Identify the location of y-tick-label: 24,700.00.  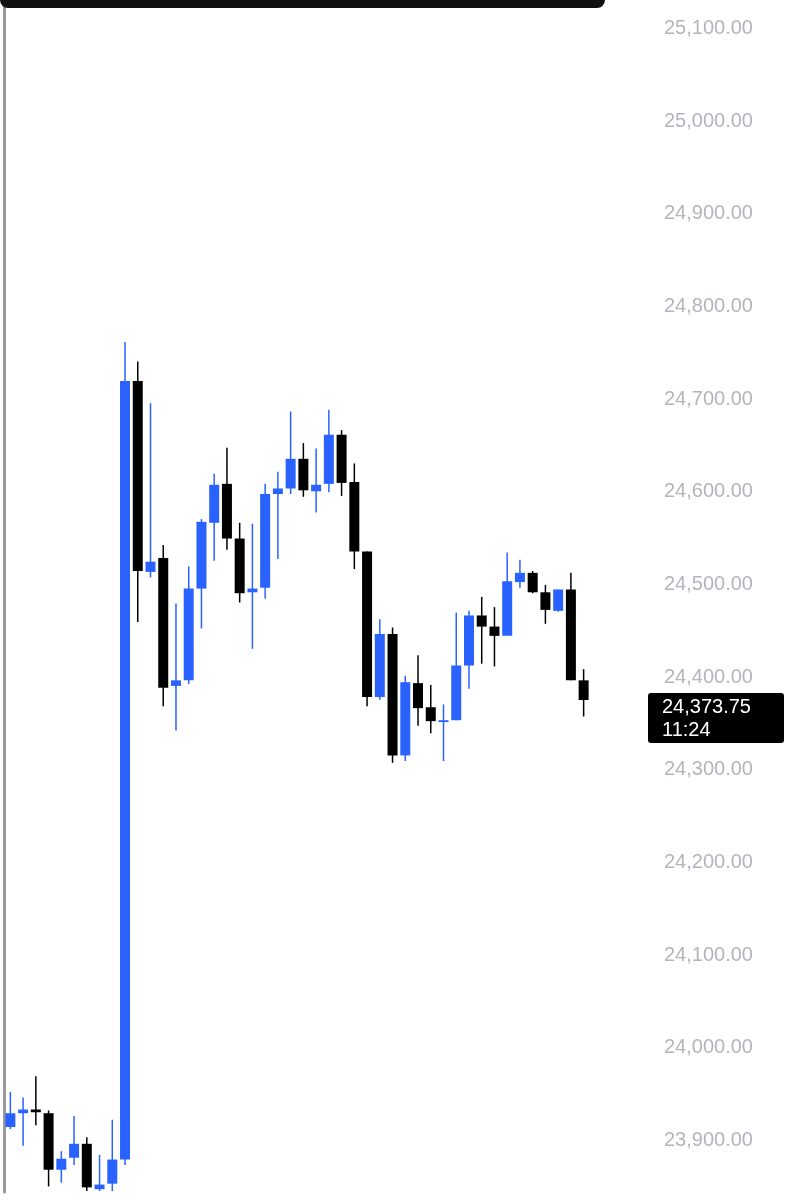
(708, 397).